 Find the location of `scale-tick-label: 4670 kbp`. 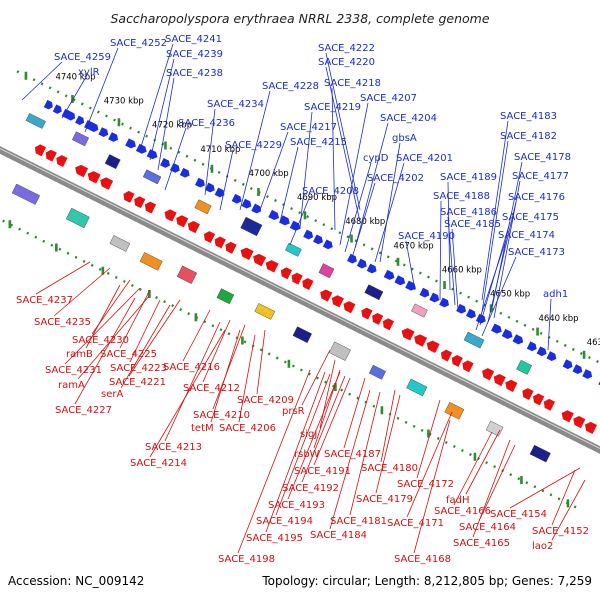

scale-tick-label: 4670 kbp is located at coordinates (414, 246).